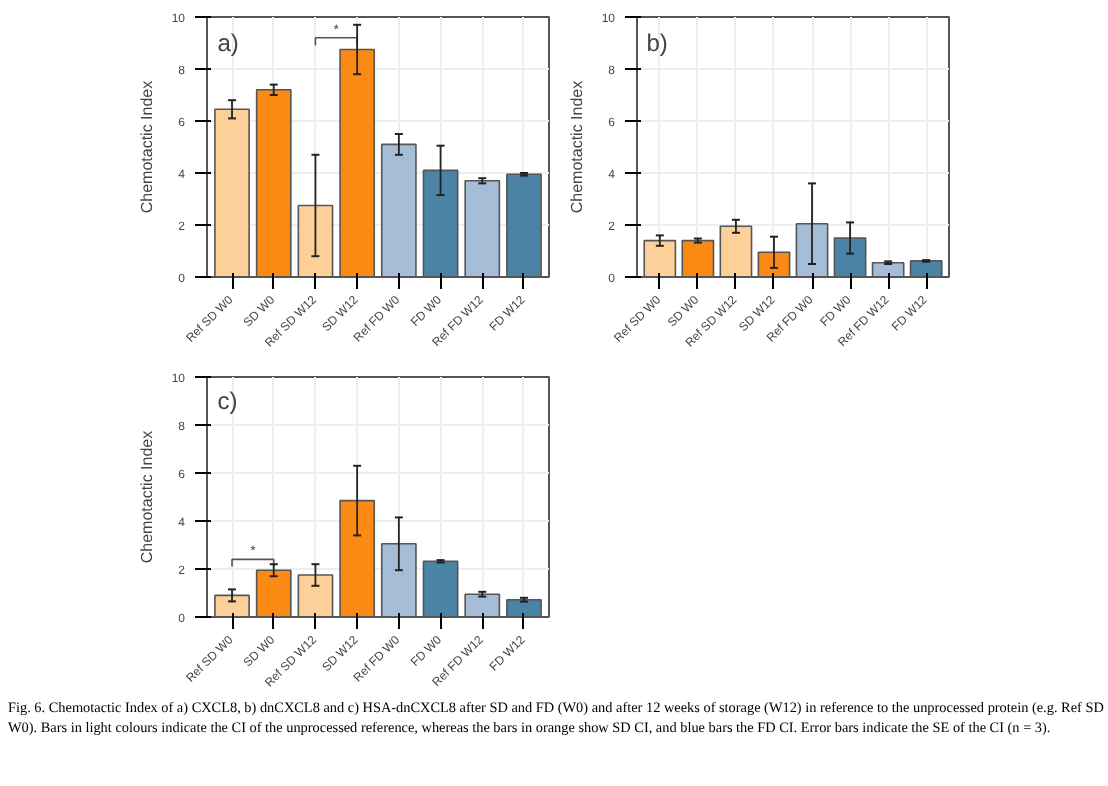 This screenshot has height=786, width=1108. Describe the element at coordinates (657, 43) in the screenshot. I see `text: b)` at that location.